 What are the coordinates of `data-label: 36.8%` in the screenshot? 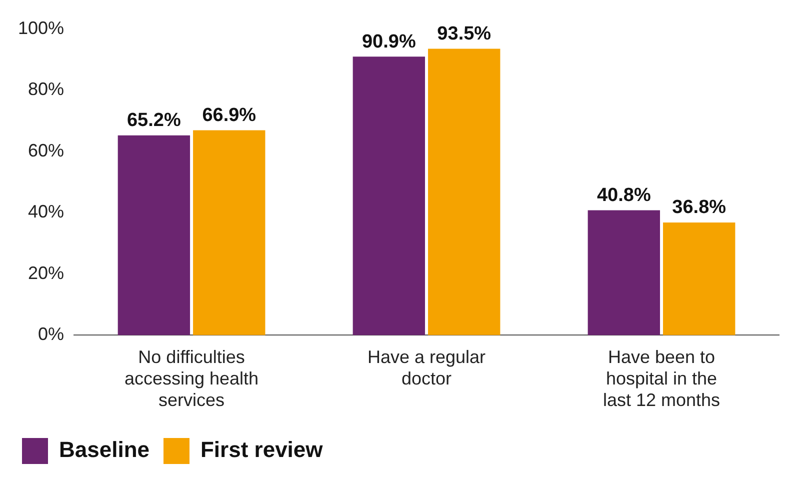 It's located at (699, 207).